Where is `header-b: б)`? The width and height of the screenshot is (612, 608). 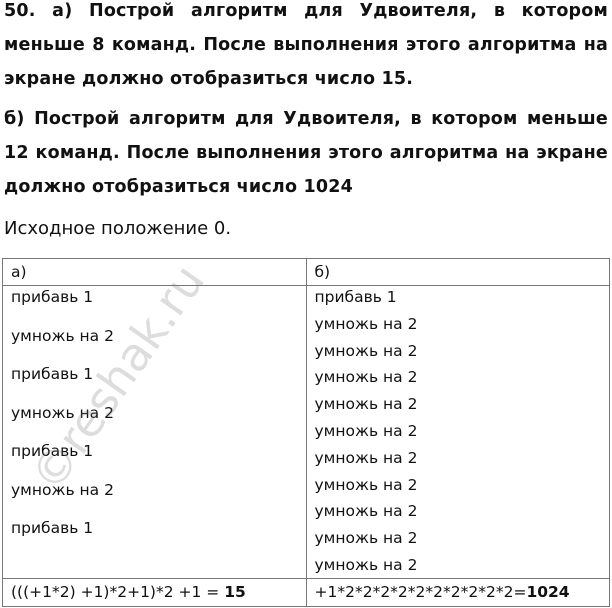
header-b: б) is located at coordinates (457, 272).